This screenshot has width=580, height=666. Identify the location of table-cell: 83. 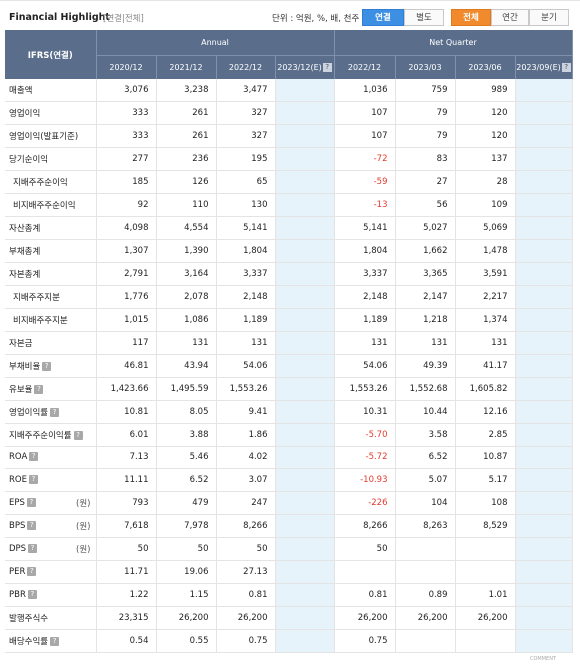
(425, 159).